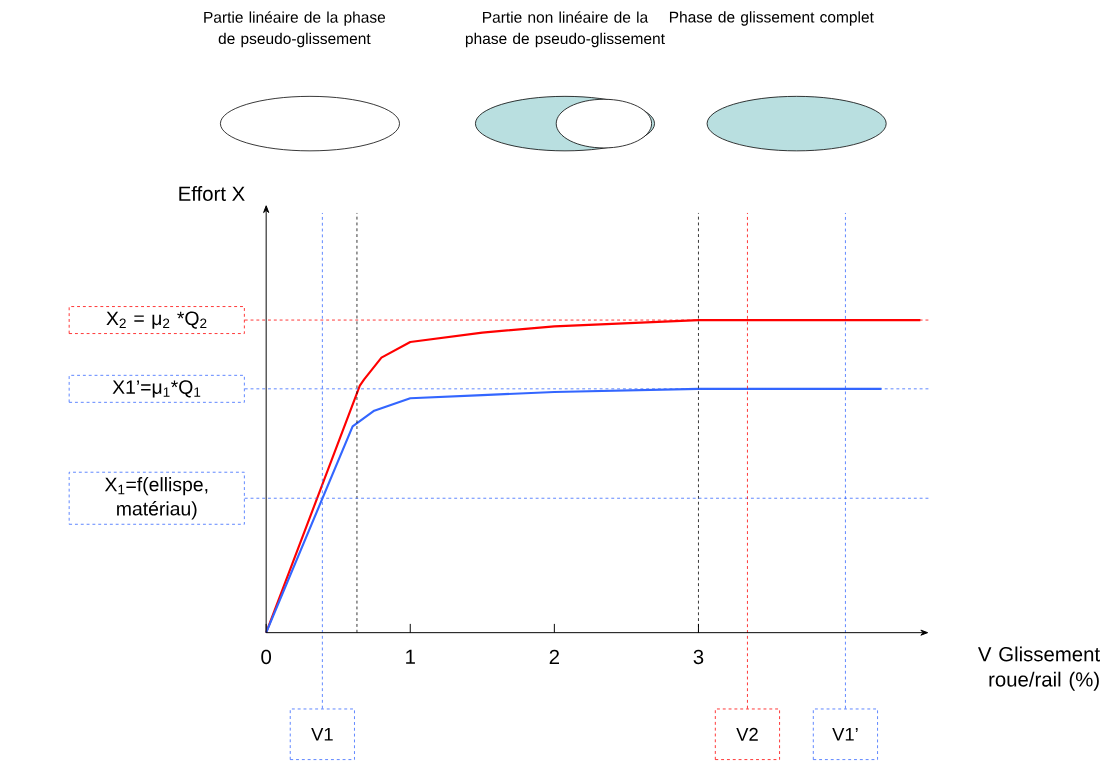 The image size is (1112, 763). What do you see at coordinates (554, 656) in the screenshot?
I see `x-tick-label: 2` at bounding box center [554, 656].